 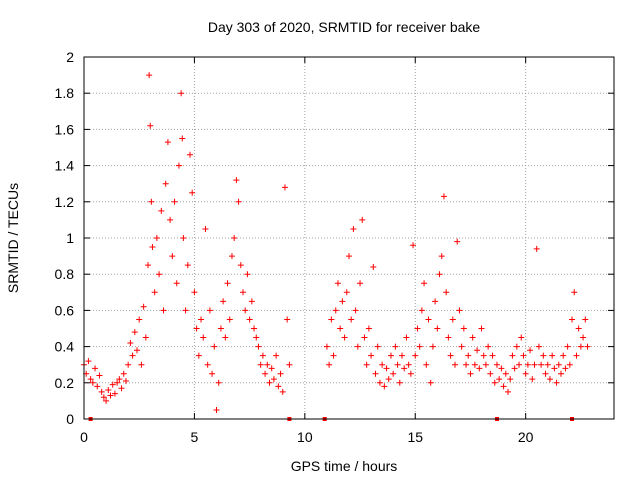 What do you see at coordinates (65, 129) in the screenshot?
I see `y-tick-label: 1.6` at bounding box center [65, 129].